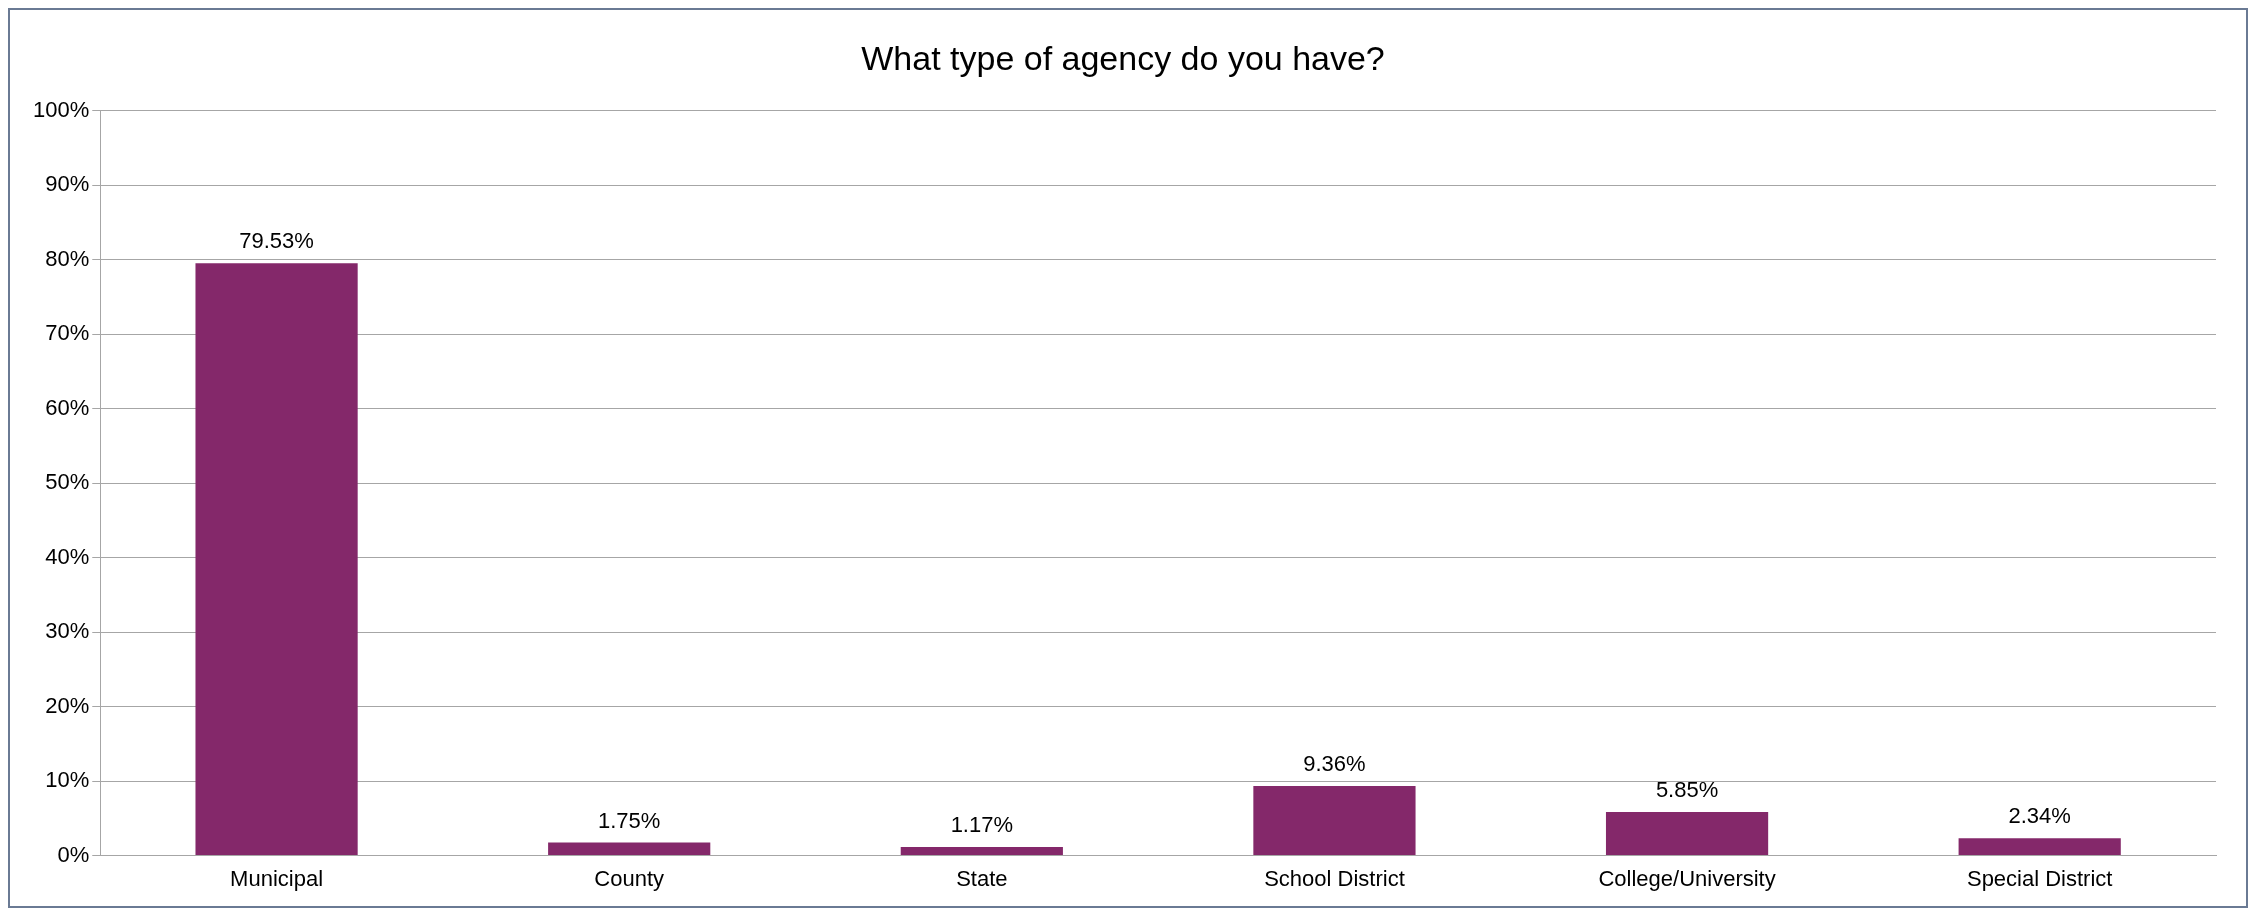  Describe the element at coordinates (73, 854) in the screenshot. I see `y-tick-label: 0%` at that location.